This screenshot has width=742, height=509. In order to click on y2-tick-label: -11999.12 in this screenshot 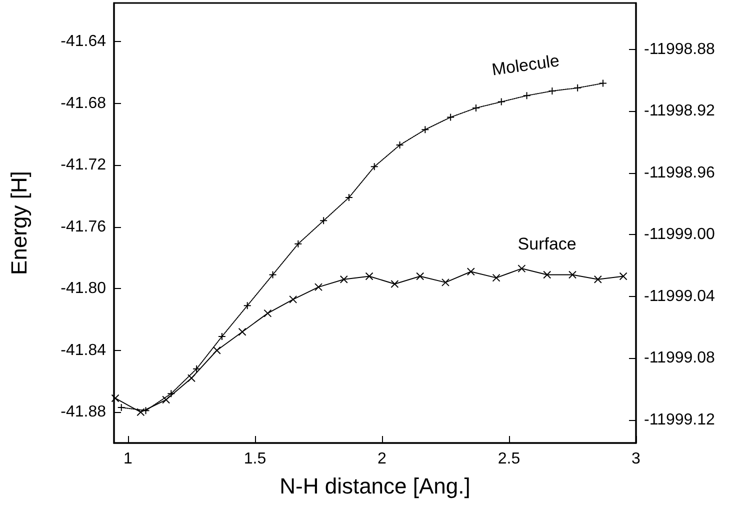, I will do `click(679, 419)`.